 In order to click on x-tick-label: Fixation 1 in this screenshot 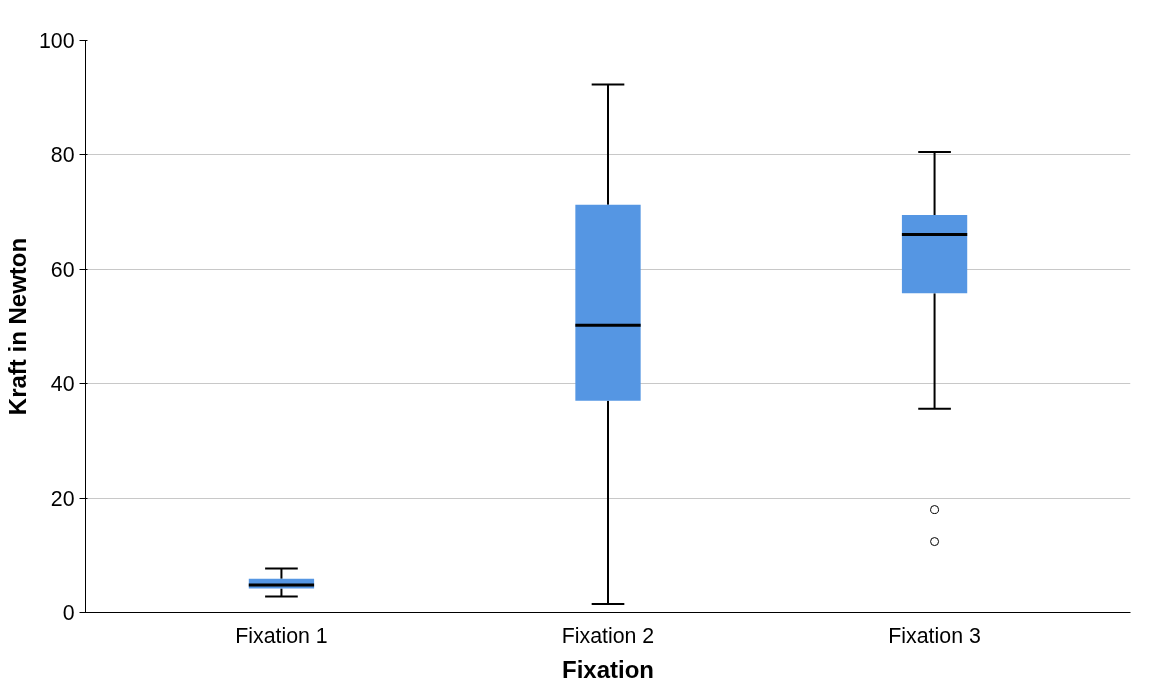, I will do `click(281, 635)`.